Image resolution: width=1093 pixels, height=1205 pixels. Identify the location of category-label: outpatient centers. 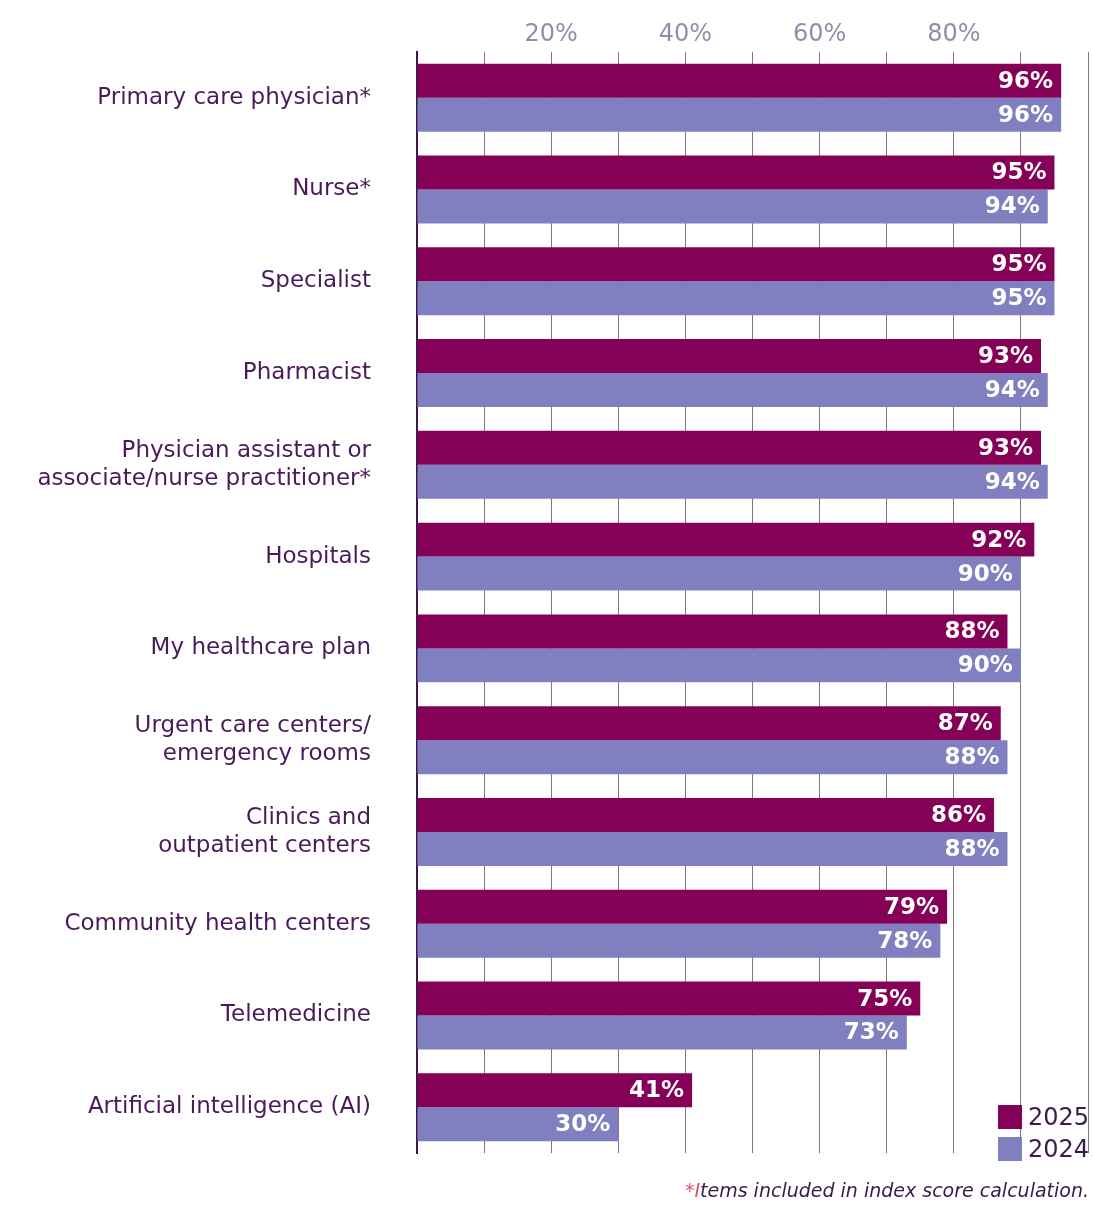
(264, 843).